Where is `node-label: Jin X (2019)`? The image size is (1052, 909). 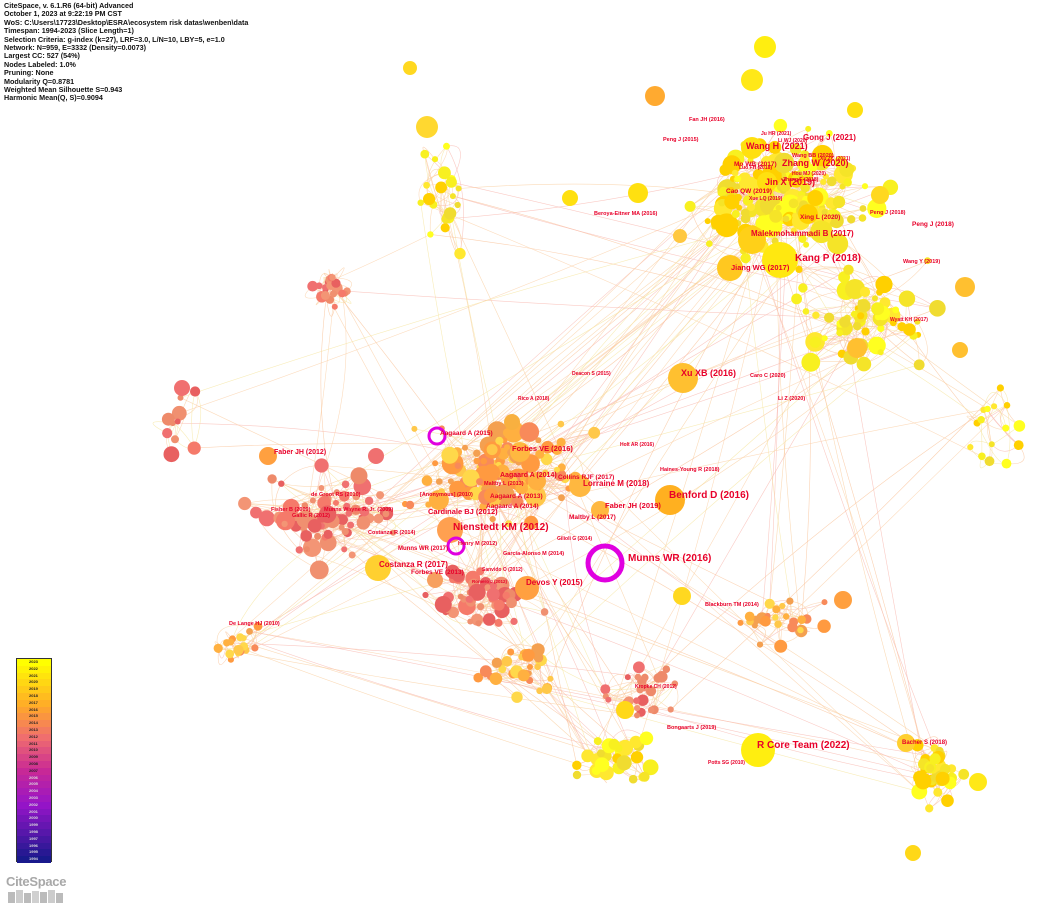 node-label: Jin X (2019) is located at coordinates (790, 182).